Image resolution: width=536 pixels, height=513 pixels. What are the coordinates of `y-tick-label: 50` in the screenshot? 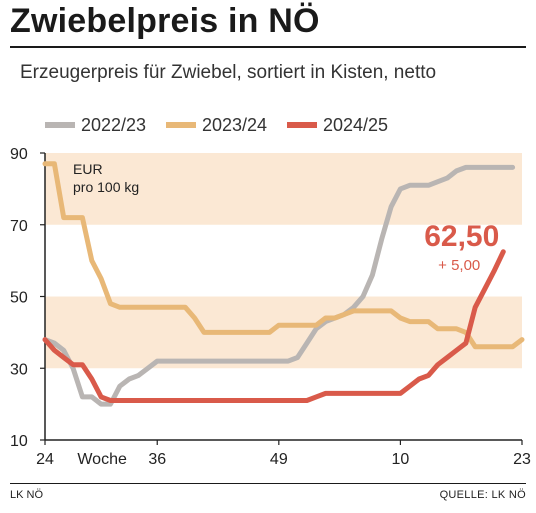 It's located at (19, 298).